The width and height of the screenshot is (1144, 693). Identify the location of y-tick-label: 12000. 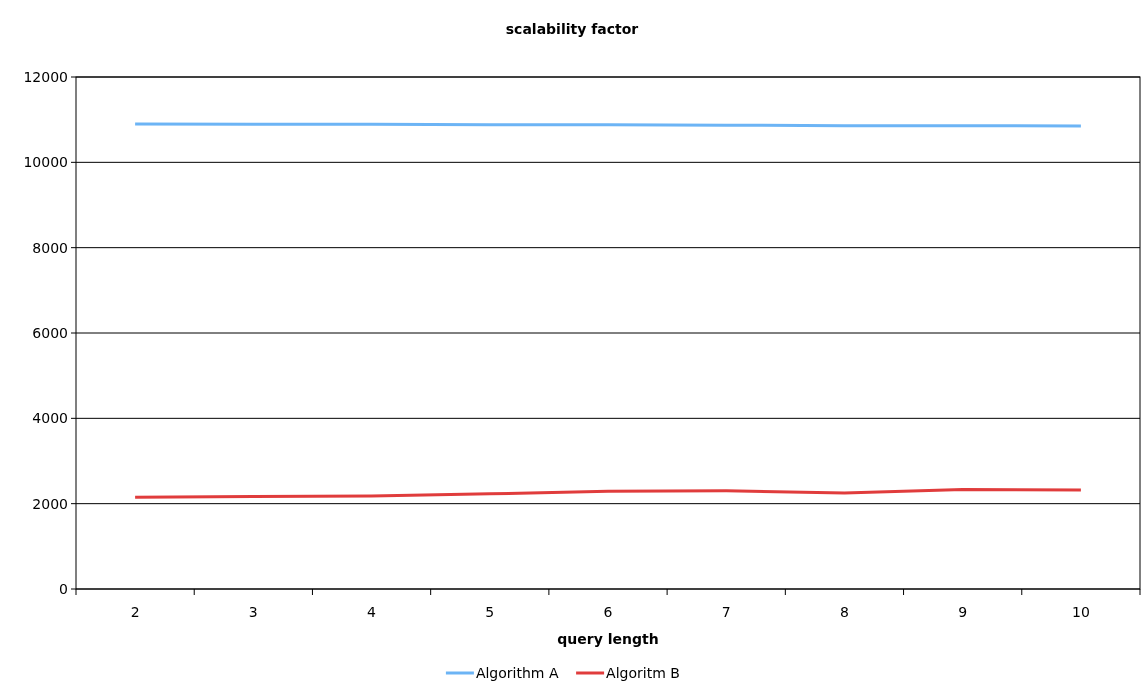
(45, 76).